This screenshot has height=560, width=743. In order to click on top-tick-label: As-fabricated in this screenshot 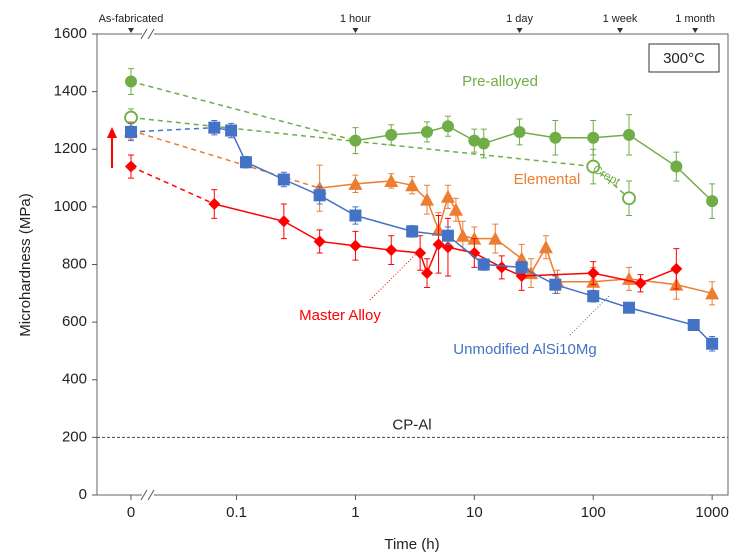, I will do `click(131, 19)`.